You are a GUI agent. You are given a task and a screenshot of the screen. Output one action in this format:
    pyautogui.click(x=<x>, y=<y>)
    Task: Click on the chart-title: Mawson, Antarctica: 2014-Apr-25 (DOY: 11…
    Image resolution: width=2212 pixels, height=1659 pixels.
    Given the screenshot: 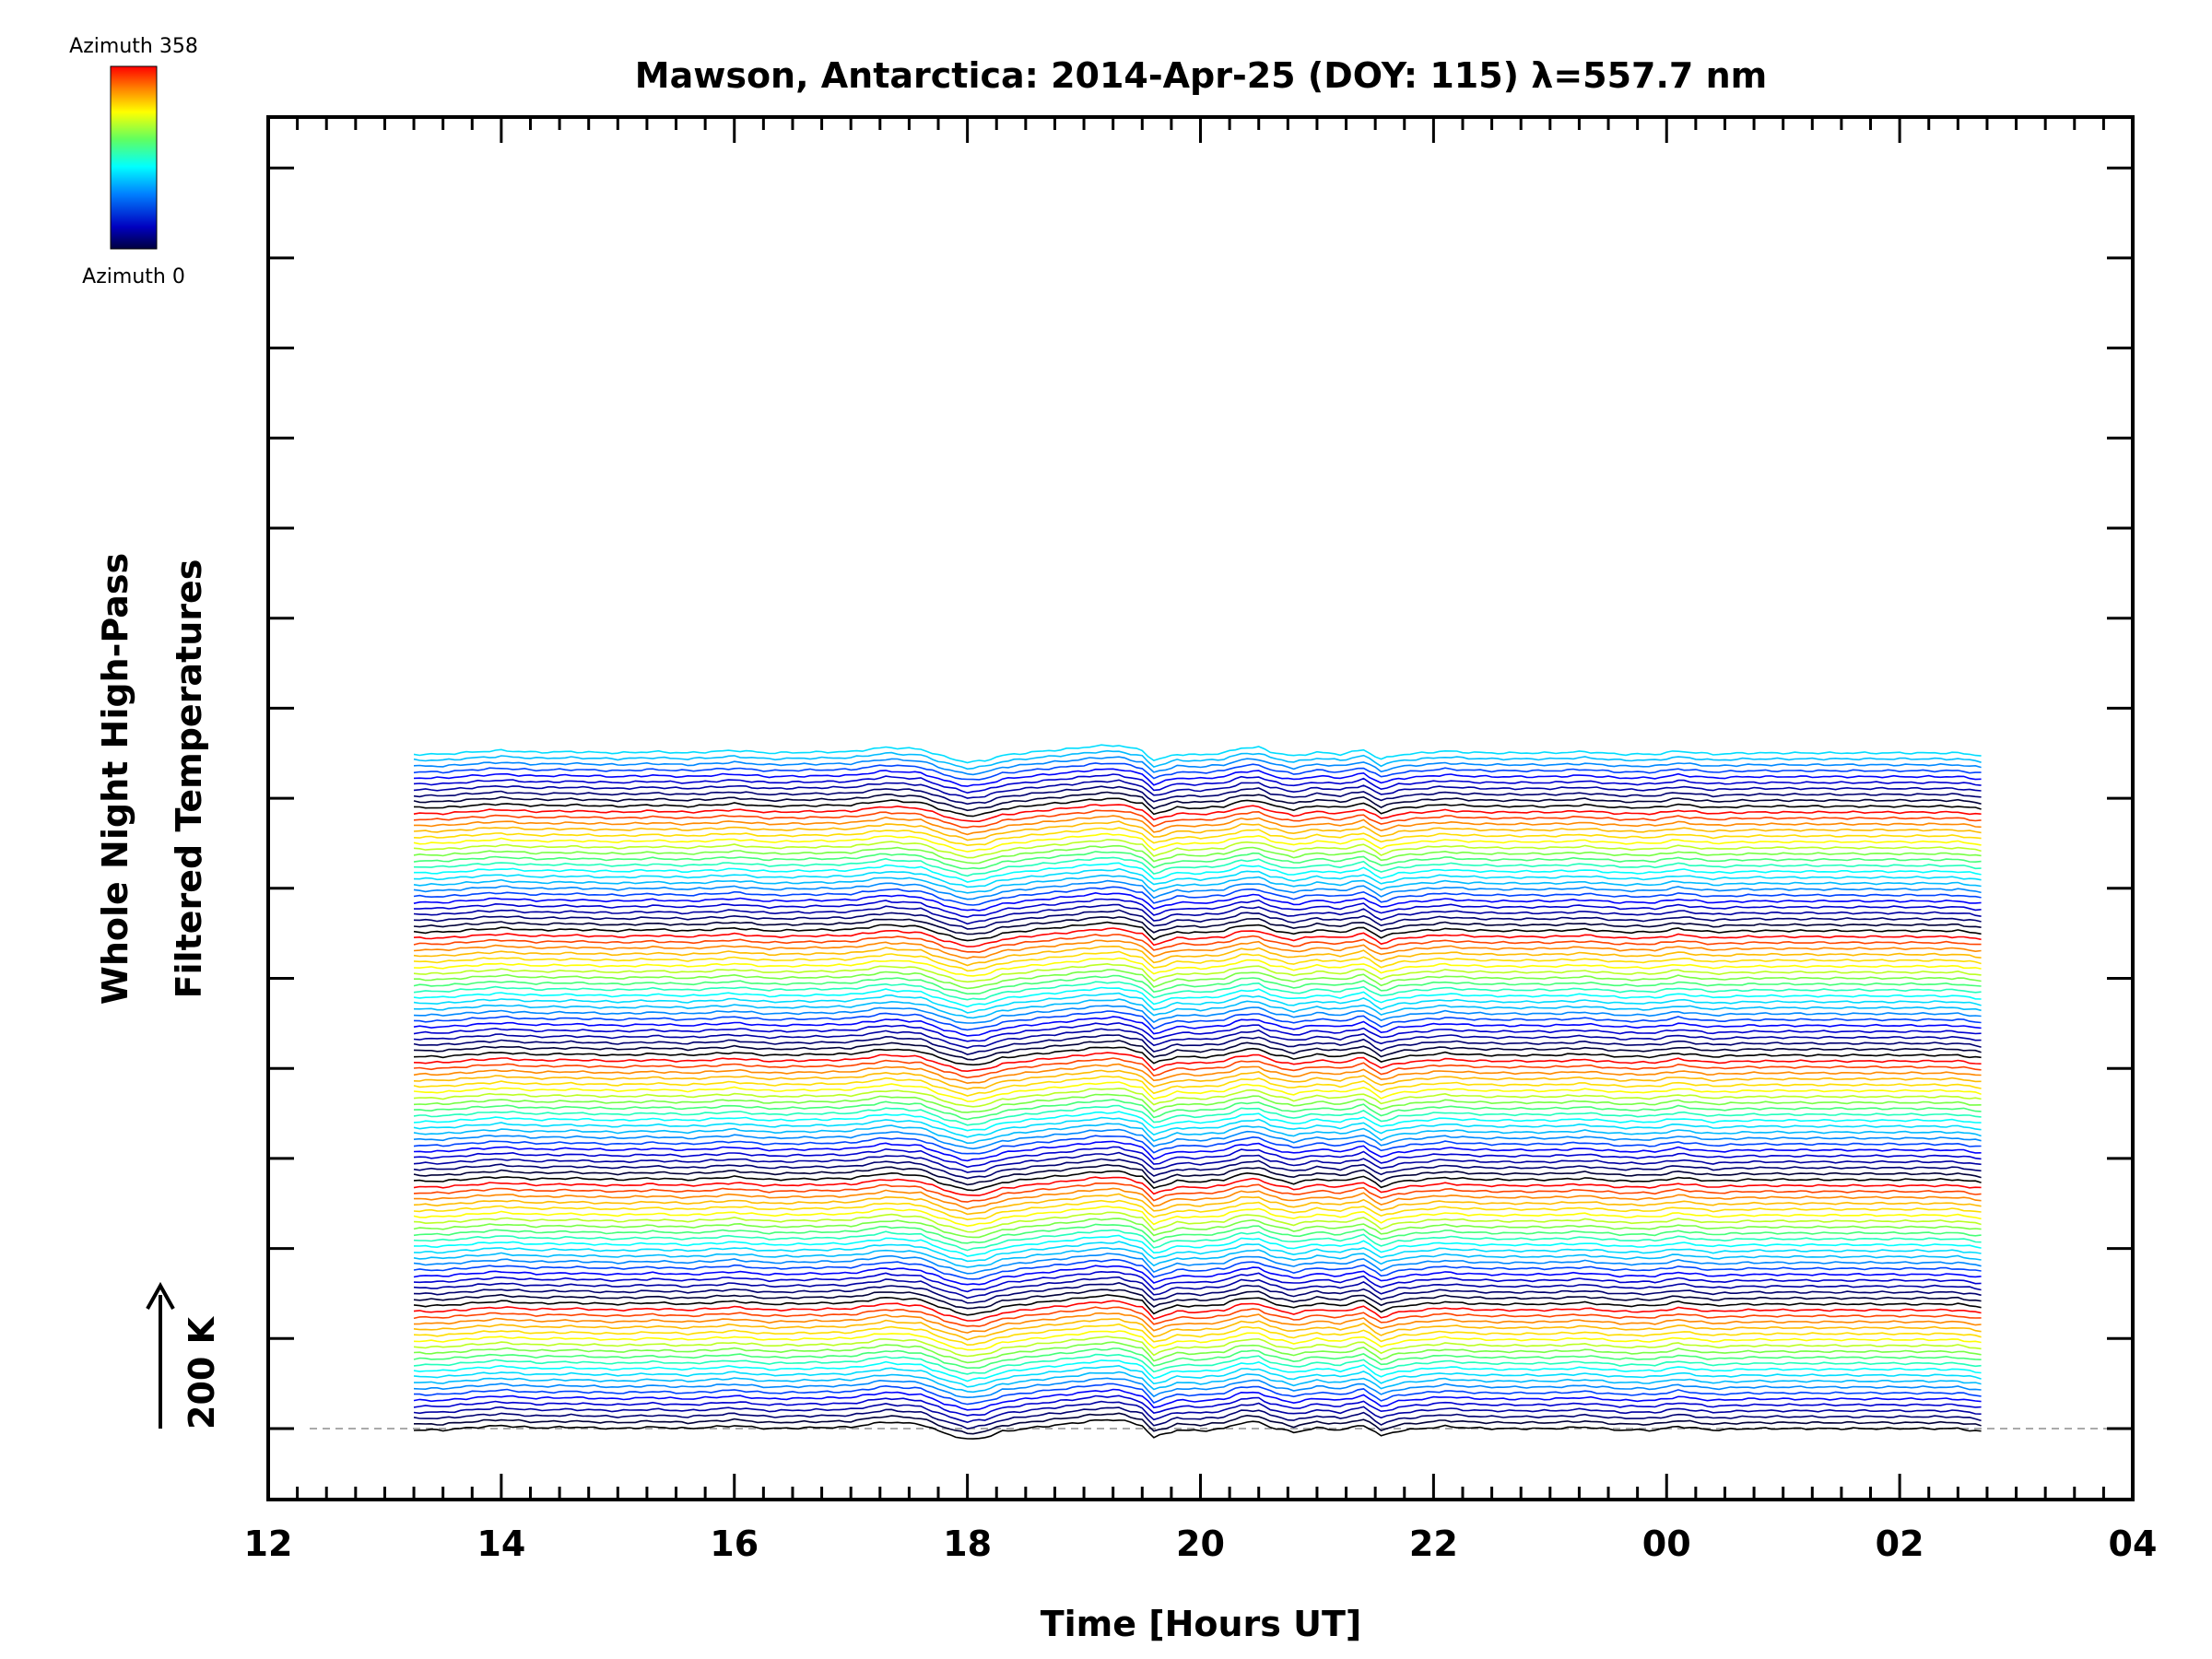 What is the action you would take?
    pyautogui.click(x=1201, y=75)
    